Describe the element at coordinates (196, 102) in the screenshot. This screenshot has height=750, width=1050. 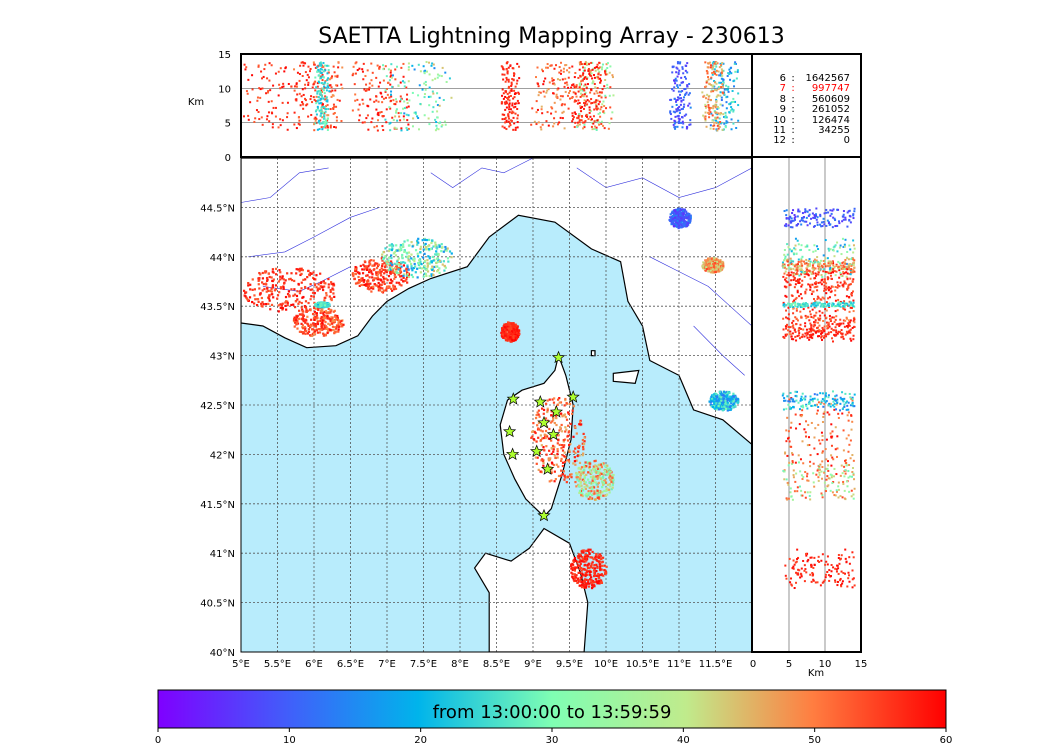
I see `top-panel-ylabel: Km` at that location.